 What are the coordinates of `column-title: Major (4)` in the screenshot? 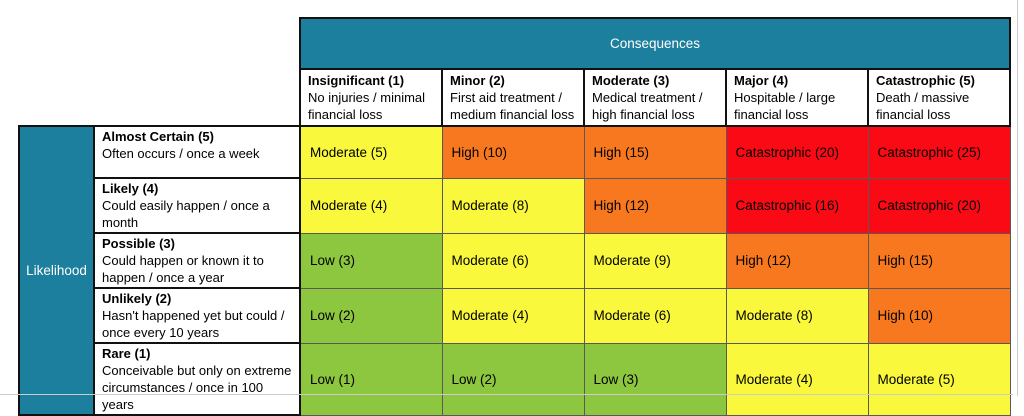 It's located at (761, 80).